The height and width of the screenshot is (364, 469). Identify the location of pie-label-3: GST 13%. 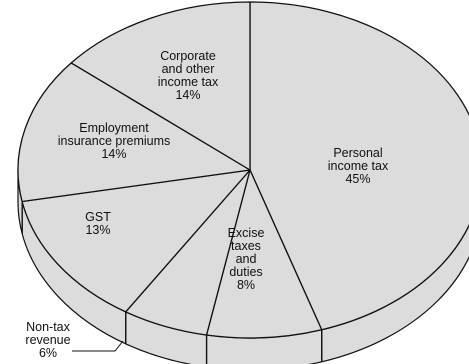
(98, 223).